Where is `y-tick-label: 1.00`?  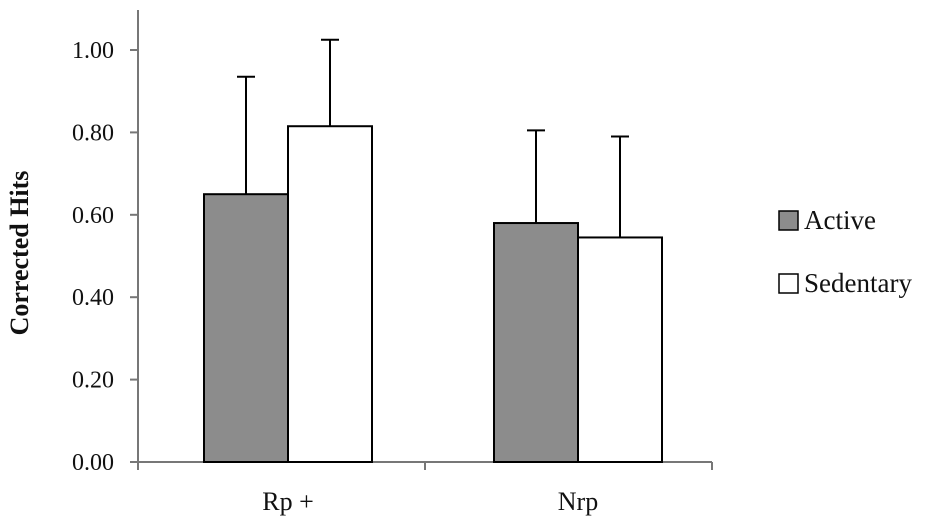
y-tick-label: 1.00 is located at coordinates (93, 51).